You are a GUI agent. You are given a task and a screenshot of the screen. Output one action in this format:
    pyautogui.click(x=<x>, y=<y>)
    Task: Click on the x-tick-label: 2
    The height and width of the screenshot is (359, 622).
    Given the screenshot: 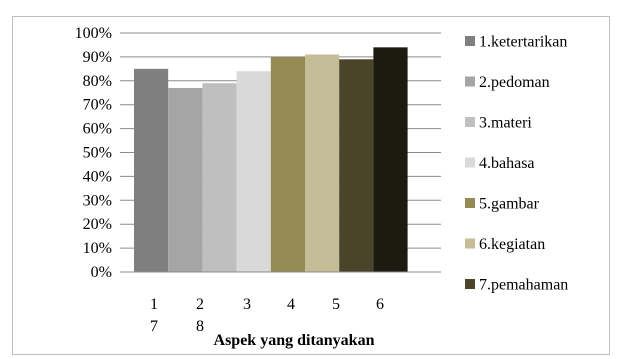 What is the action you would take?
    pyautogui.click(x=200, y=304)
    